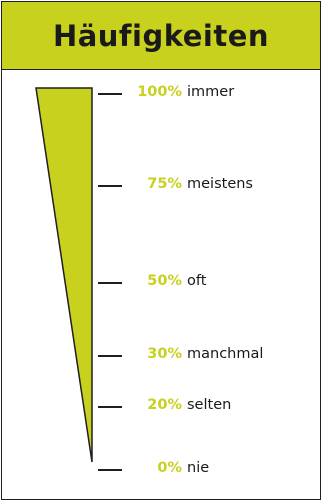 The image size is (324, 503). What do you see at coordinates (64, 275) in the screenshot?
I see `wedge-shape` at bounding box center [64, 275].